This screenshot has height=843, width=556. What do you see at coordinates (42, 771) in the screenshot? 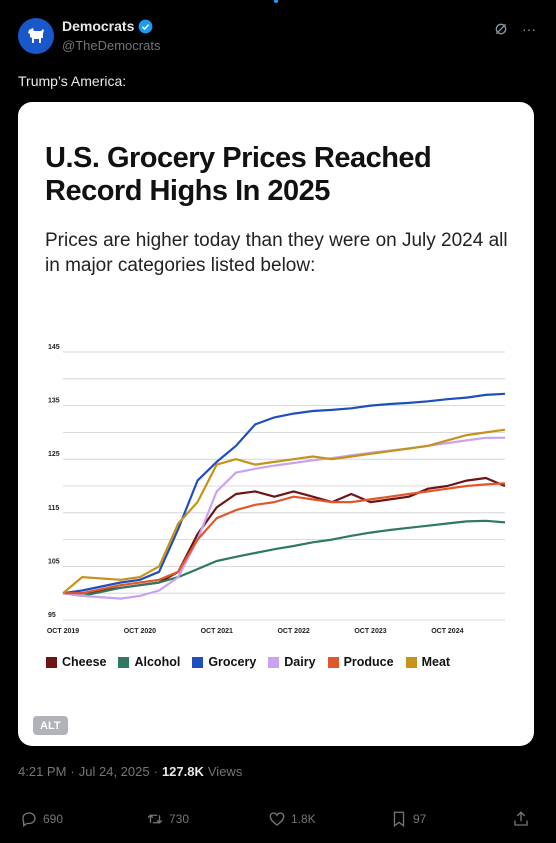
I see `post-time: 4:21 PM` at bounding box center [42, 771].